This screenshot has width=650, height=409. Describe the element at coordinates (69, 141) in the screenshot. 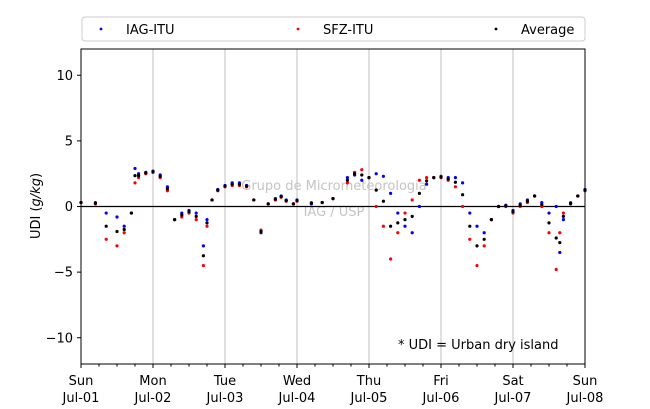

I see `y-tick-label: 5` at that location.